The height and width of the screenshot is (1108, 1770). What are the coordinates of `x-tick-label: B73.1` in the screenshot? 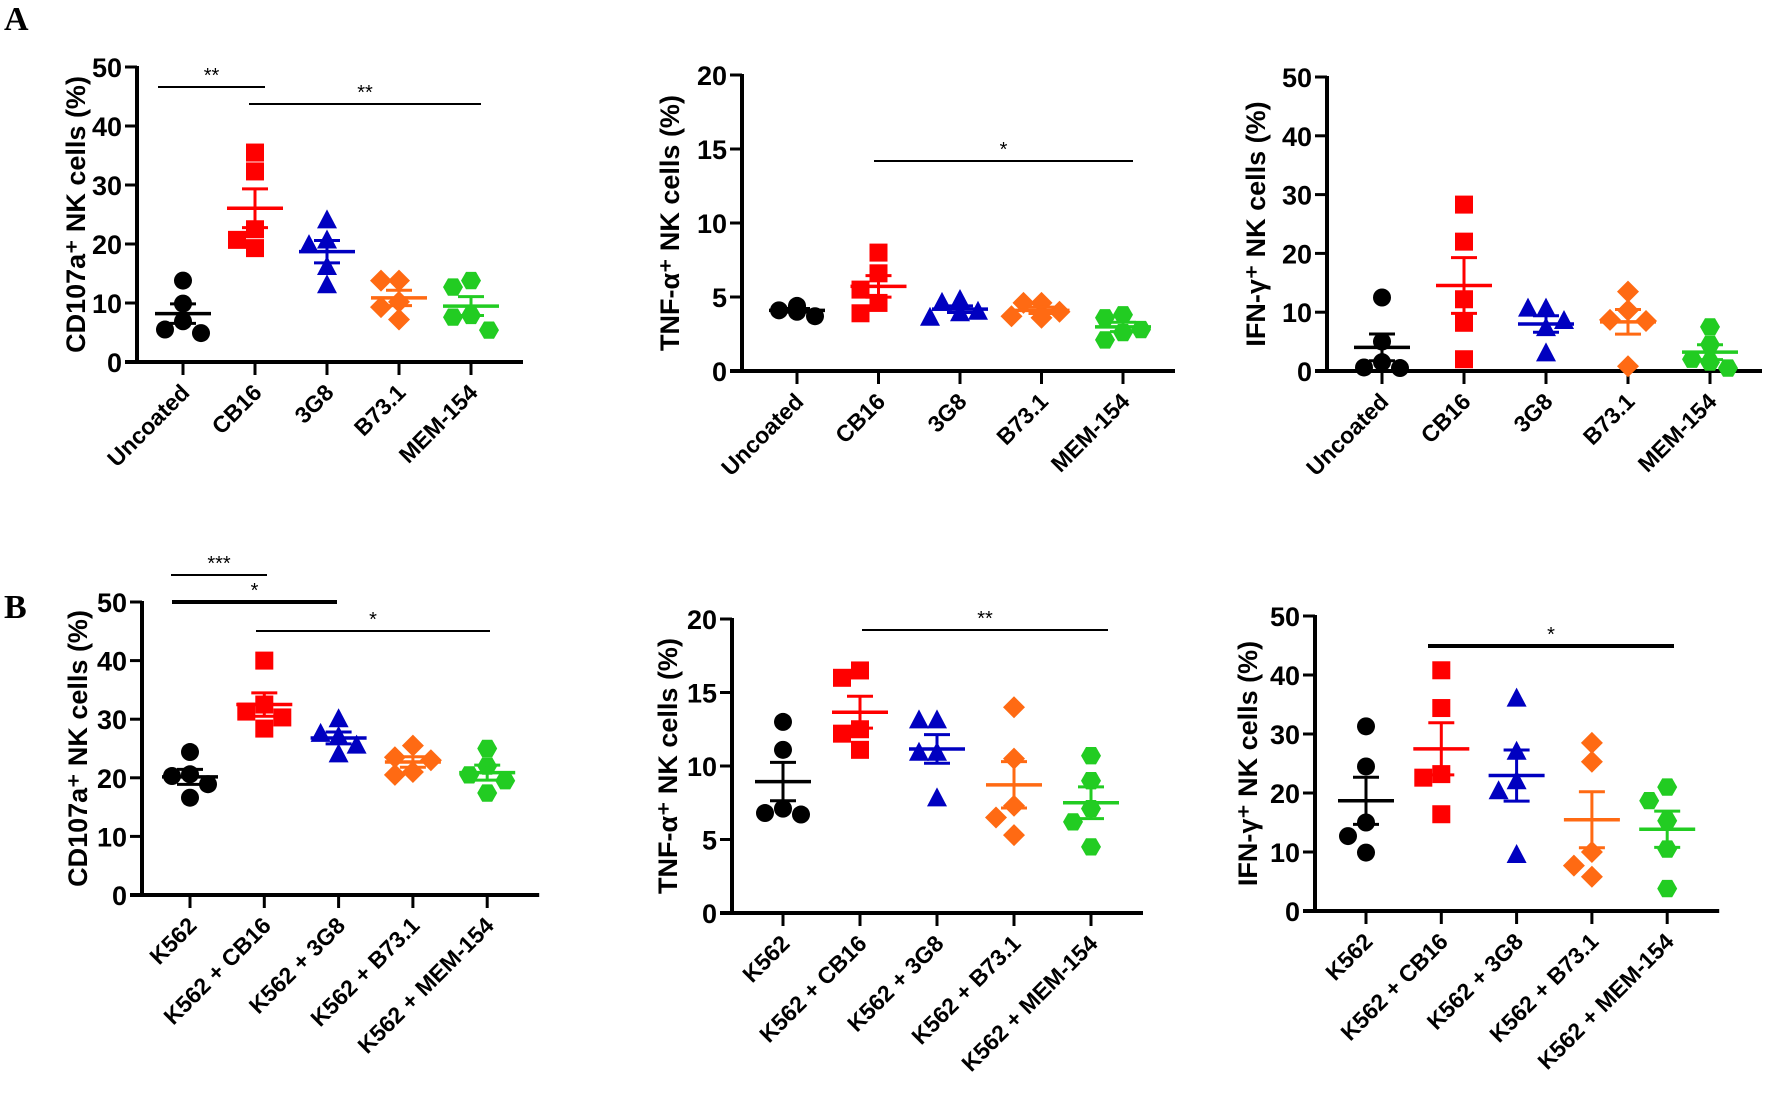 It's located at (1022, 419).